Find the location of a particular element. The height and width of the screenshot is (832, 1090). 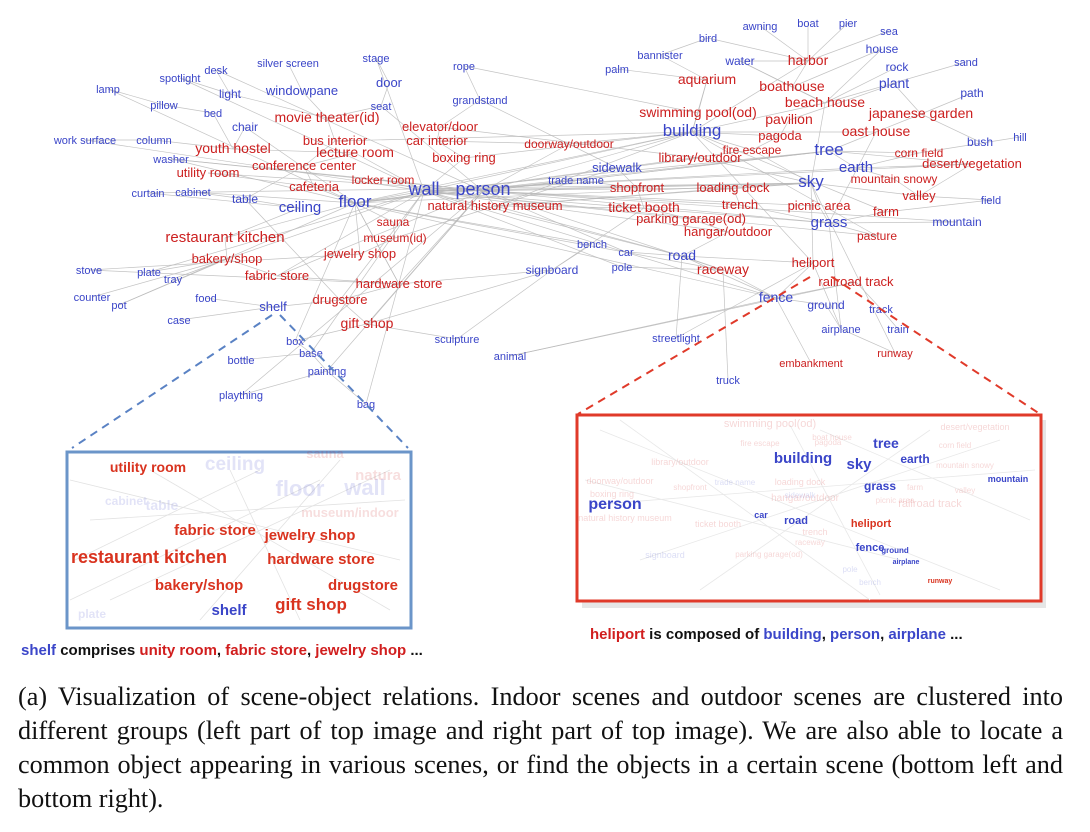

graph-node-picnic-area: picnic area is located at coordinates (820, 205).